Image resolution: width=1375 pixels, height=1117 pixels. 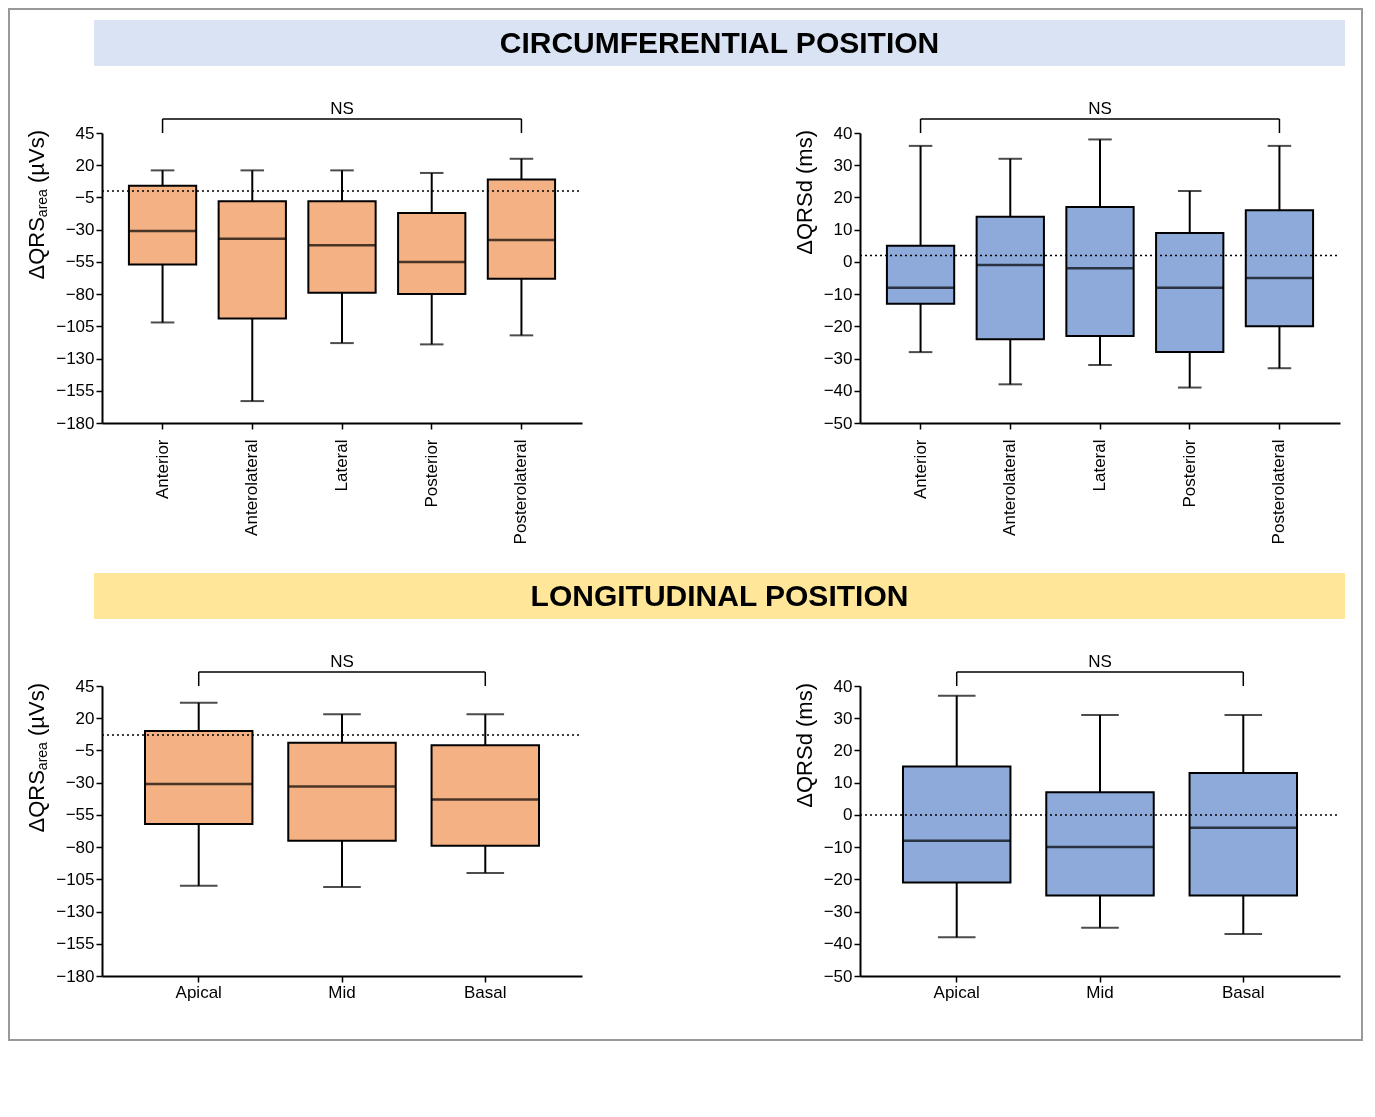 I want to click on text: LONGITUDINAL POSITION, so click(x=719, y=596).